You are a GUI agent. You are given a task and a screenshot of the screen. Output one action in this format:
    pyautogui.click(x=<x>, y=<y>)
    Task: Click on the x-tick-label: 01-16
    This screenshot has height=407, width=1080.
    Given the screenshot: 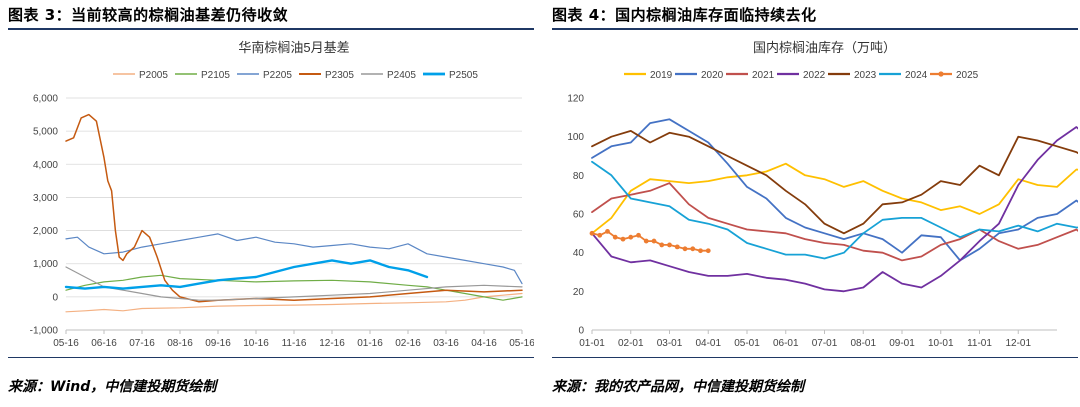 What is the action you would take?
    pyautogui.click(x=370, y=343)
    